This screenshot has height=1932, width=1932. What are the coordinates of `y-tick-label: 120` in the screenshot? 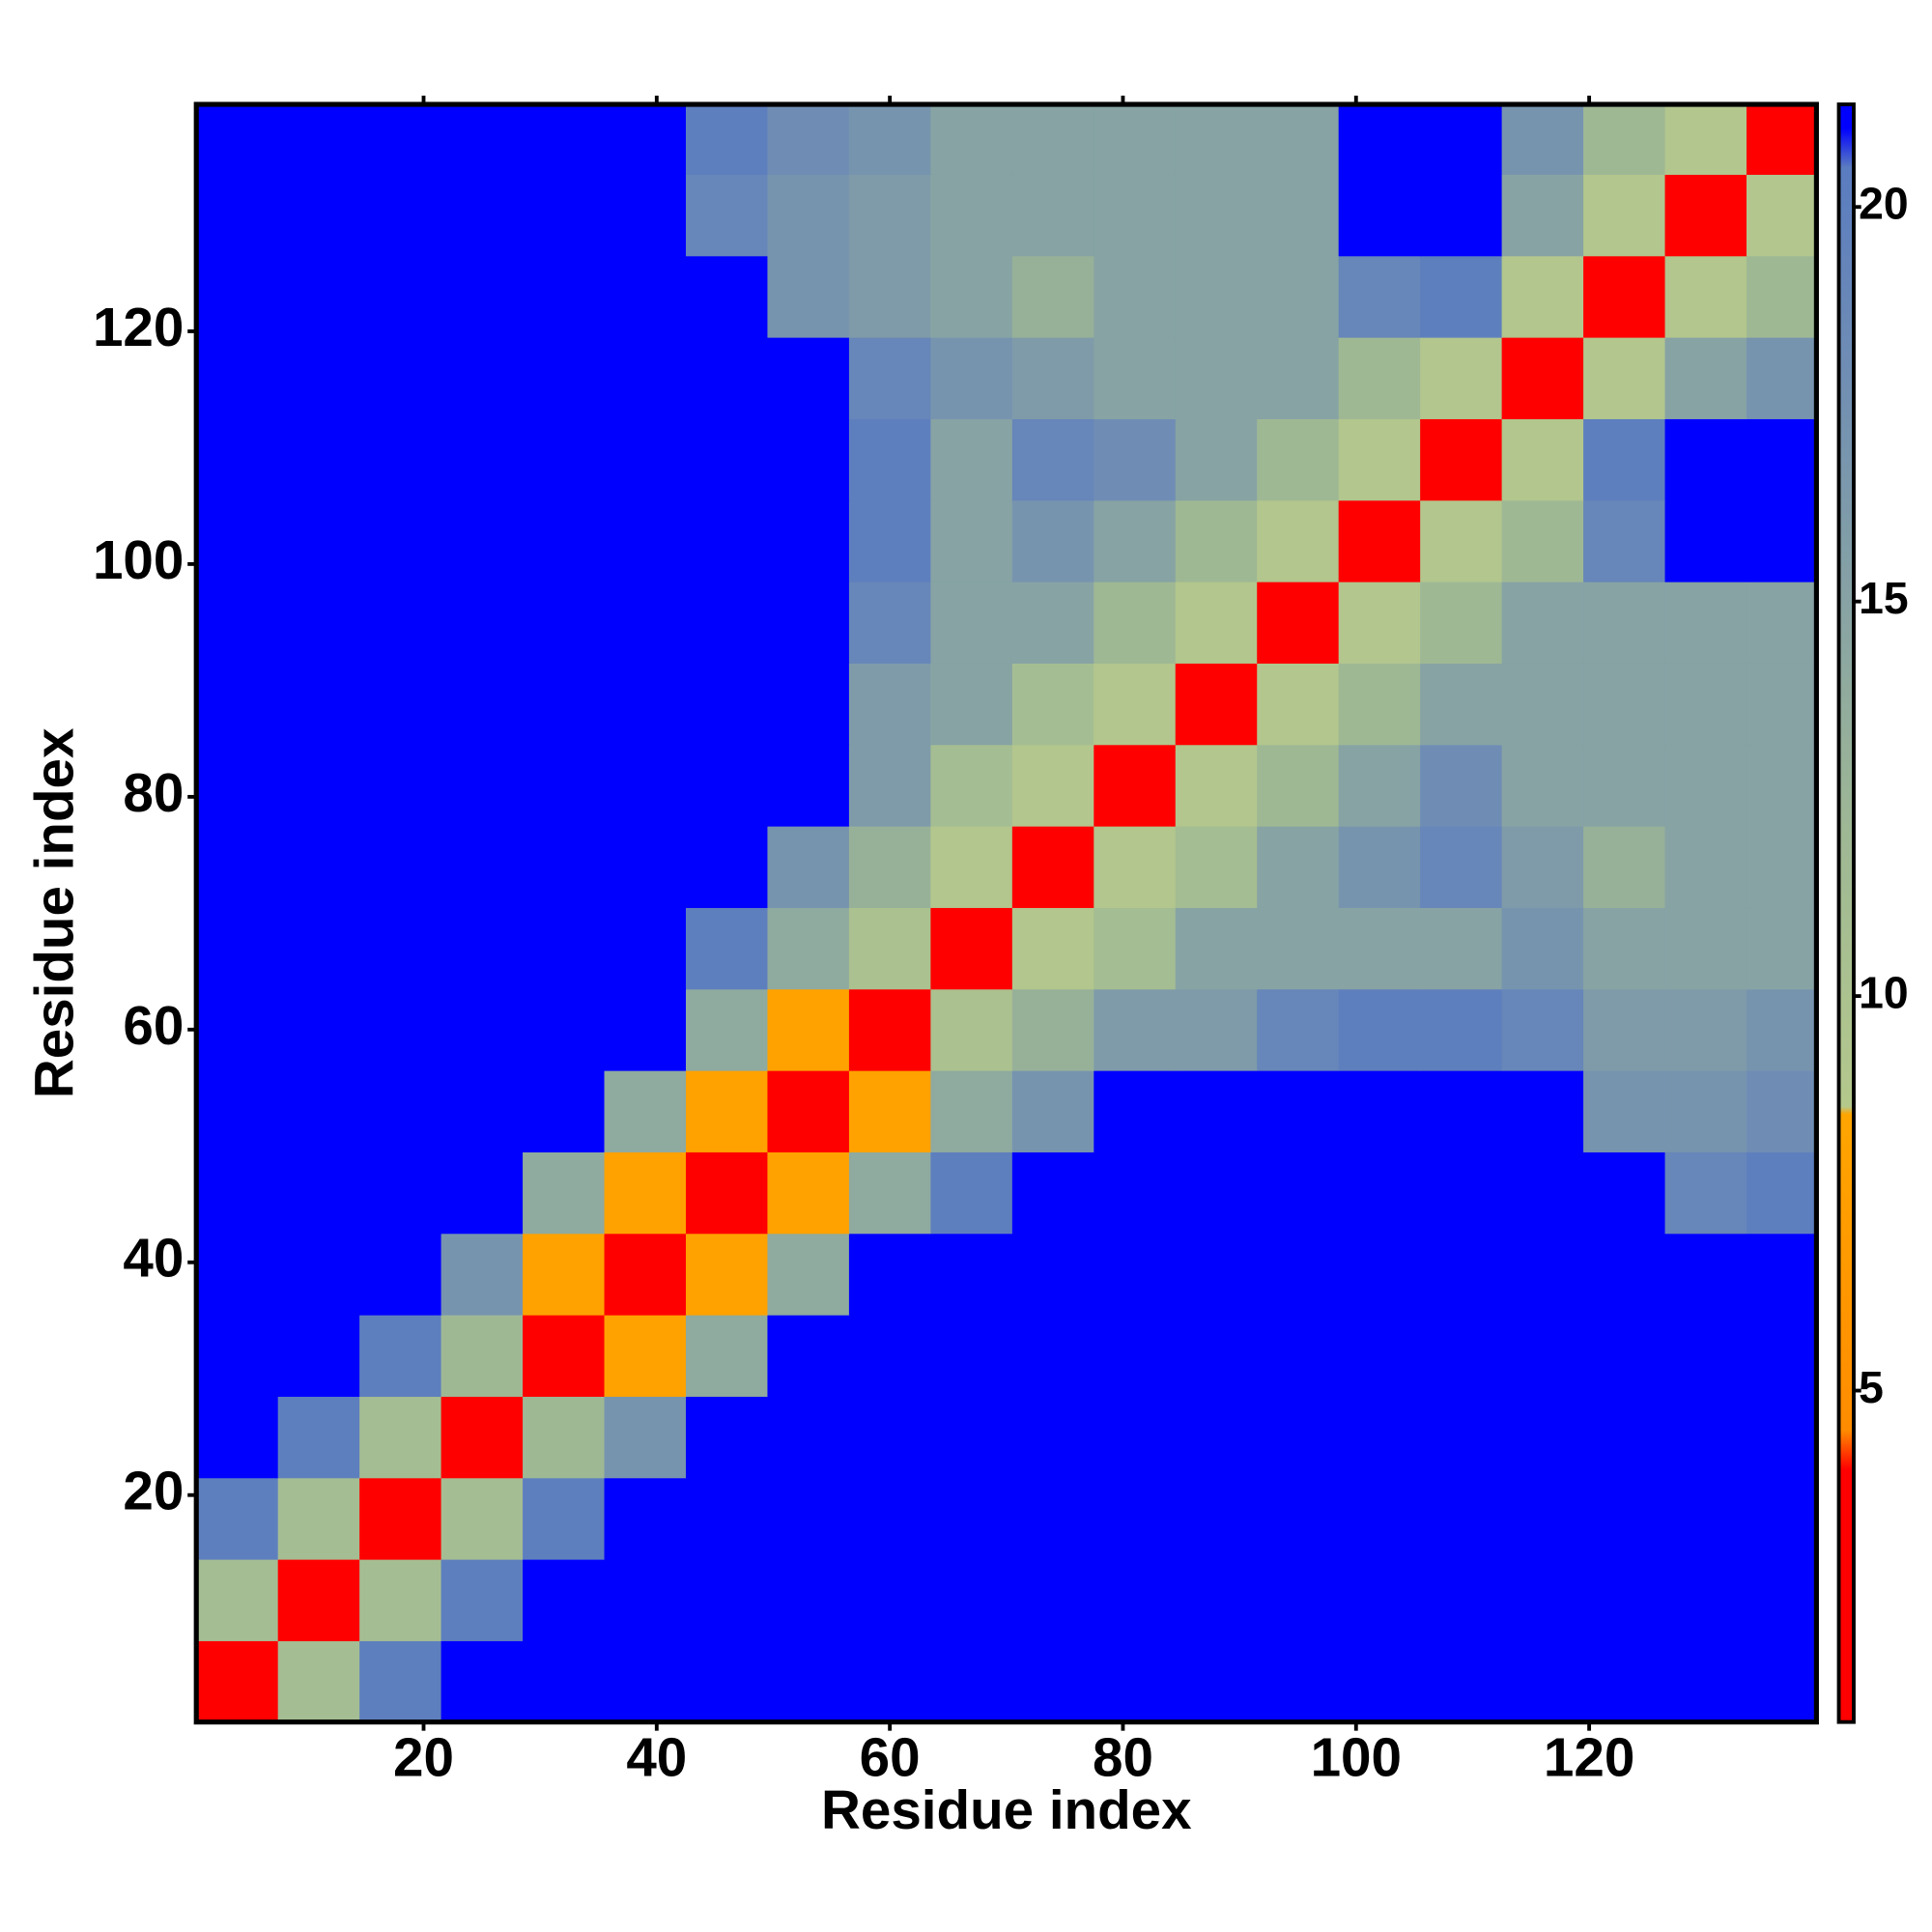 It's located at (138, 327).